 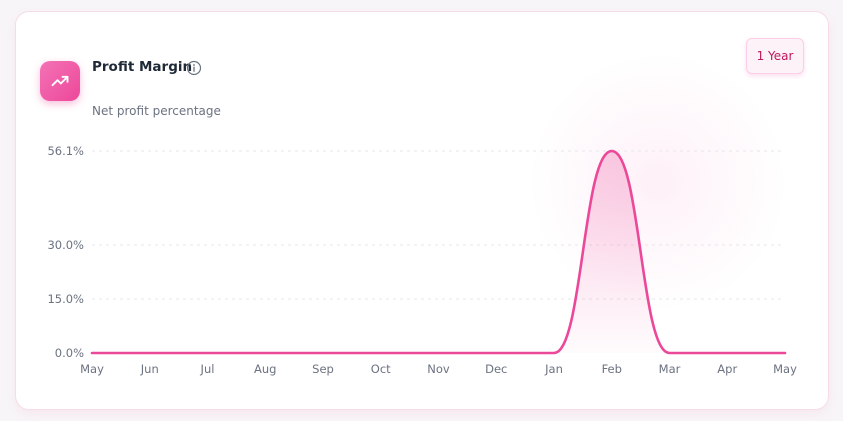 What do you see at coordinates (60, 81) in the screenshot?
I see `trending-up-icon` at bounding box center [60, 81].